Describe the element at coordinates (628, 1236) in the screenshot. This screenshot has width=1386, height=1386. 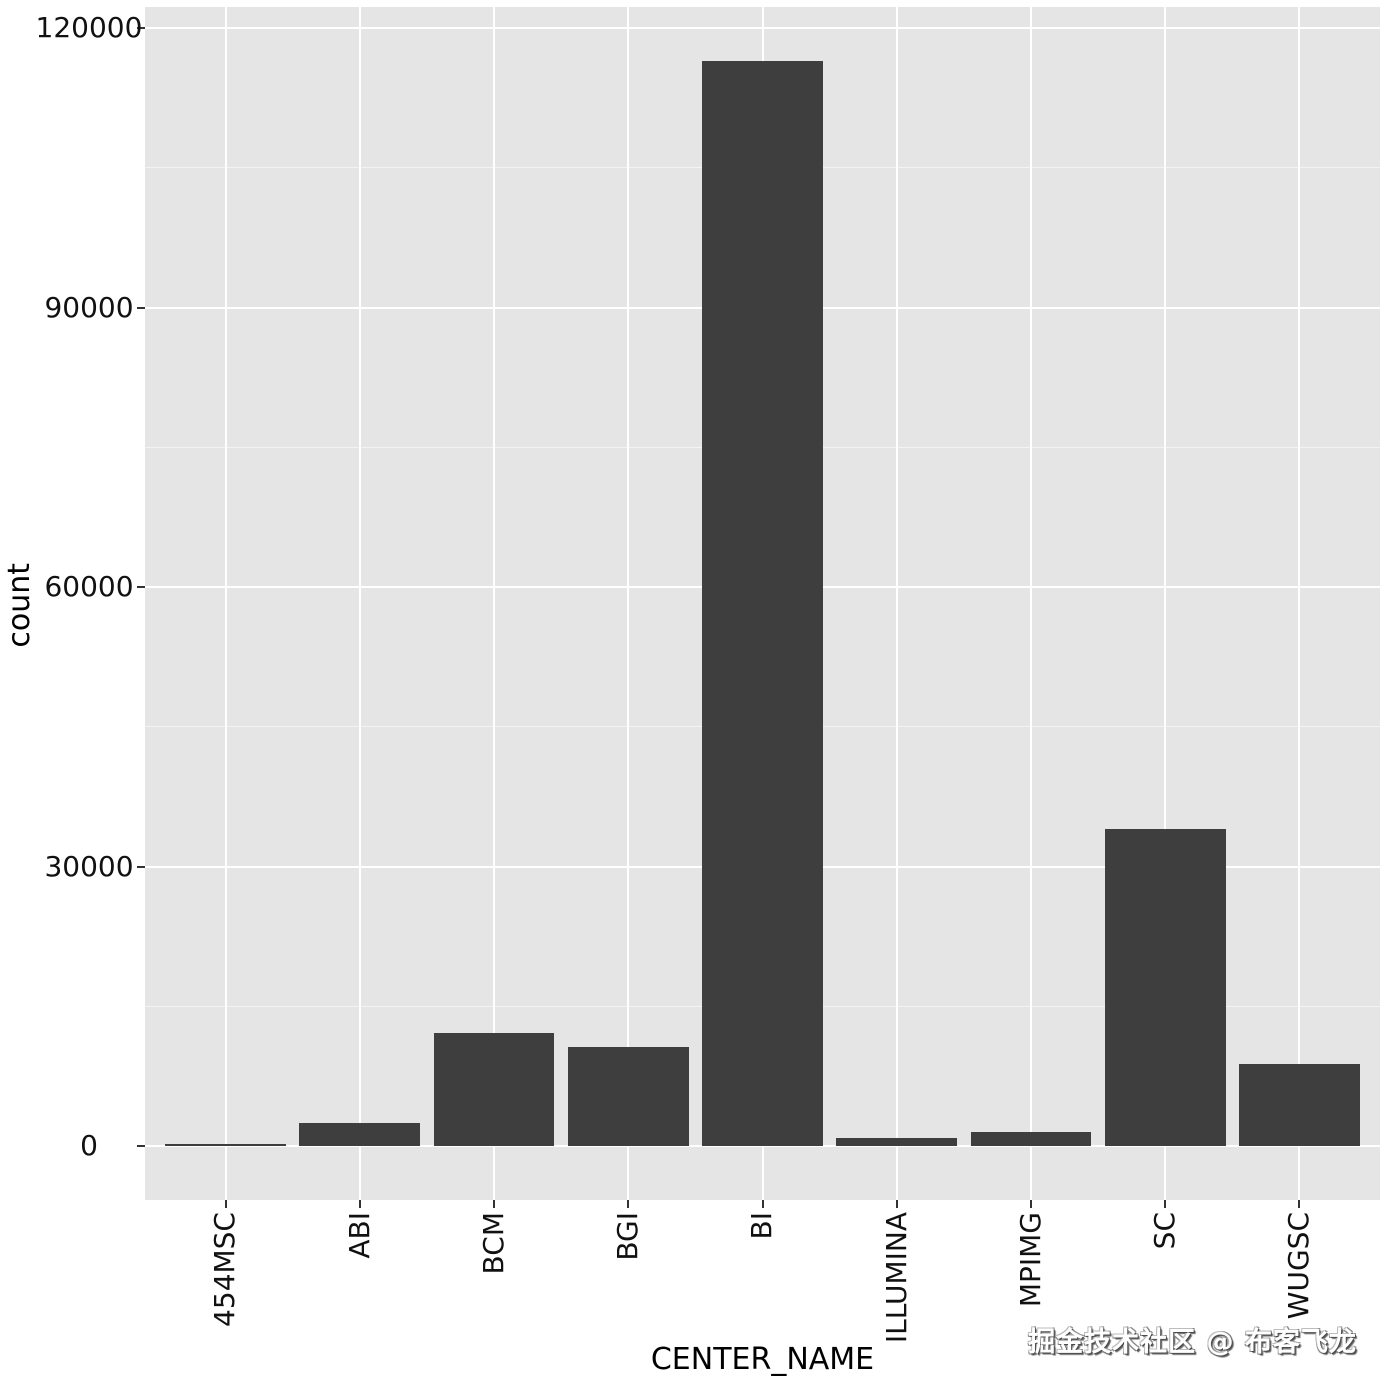
I see `x-tick-label: BGI` at that location.